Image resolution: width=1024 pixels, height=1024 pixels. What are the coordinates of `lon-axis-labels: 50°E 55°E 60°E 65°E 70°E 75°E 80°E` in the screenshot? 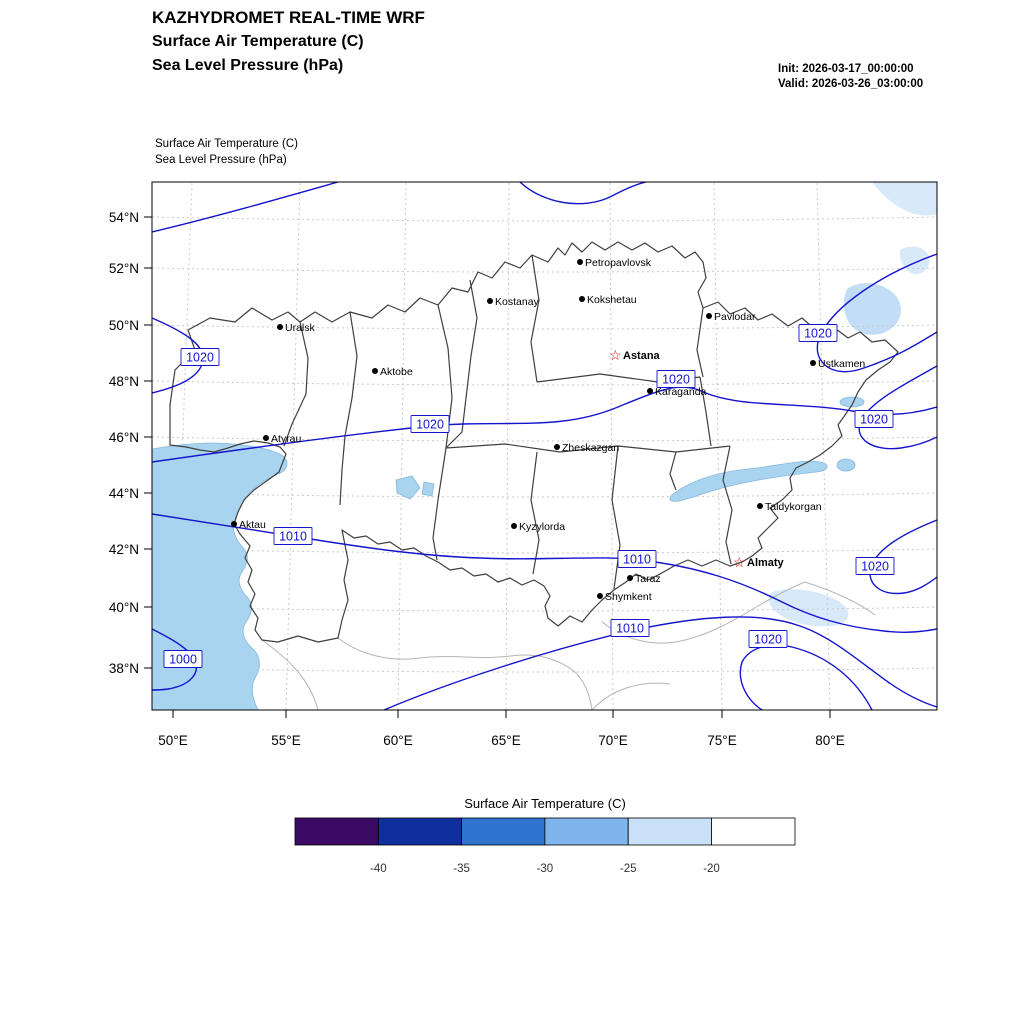 It's located at (501, 740).